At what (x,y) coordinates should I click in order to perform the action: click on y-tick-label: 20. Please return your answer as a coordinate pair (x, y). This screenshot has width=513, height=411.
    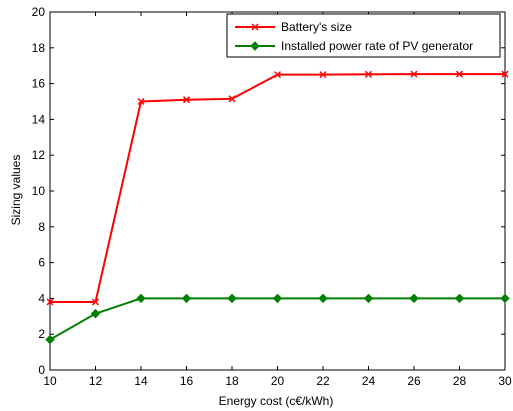
    Looking at the image, I should click on (39, 12).